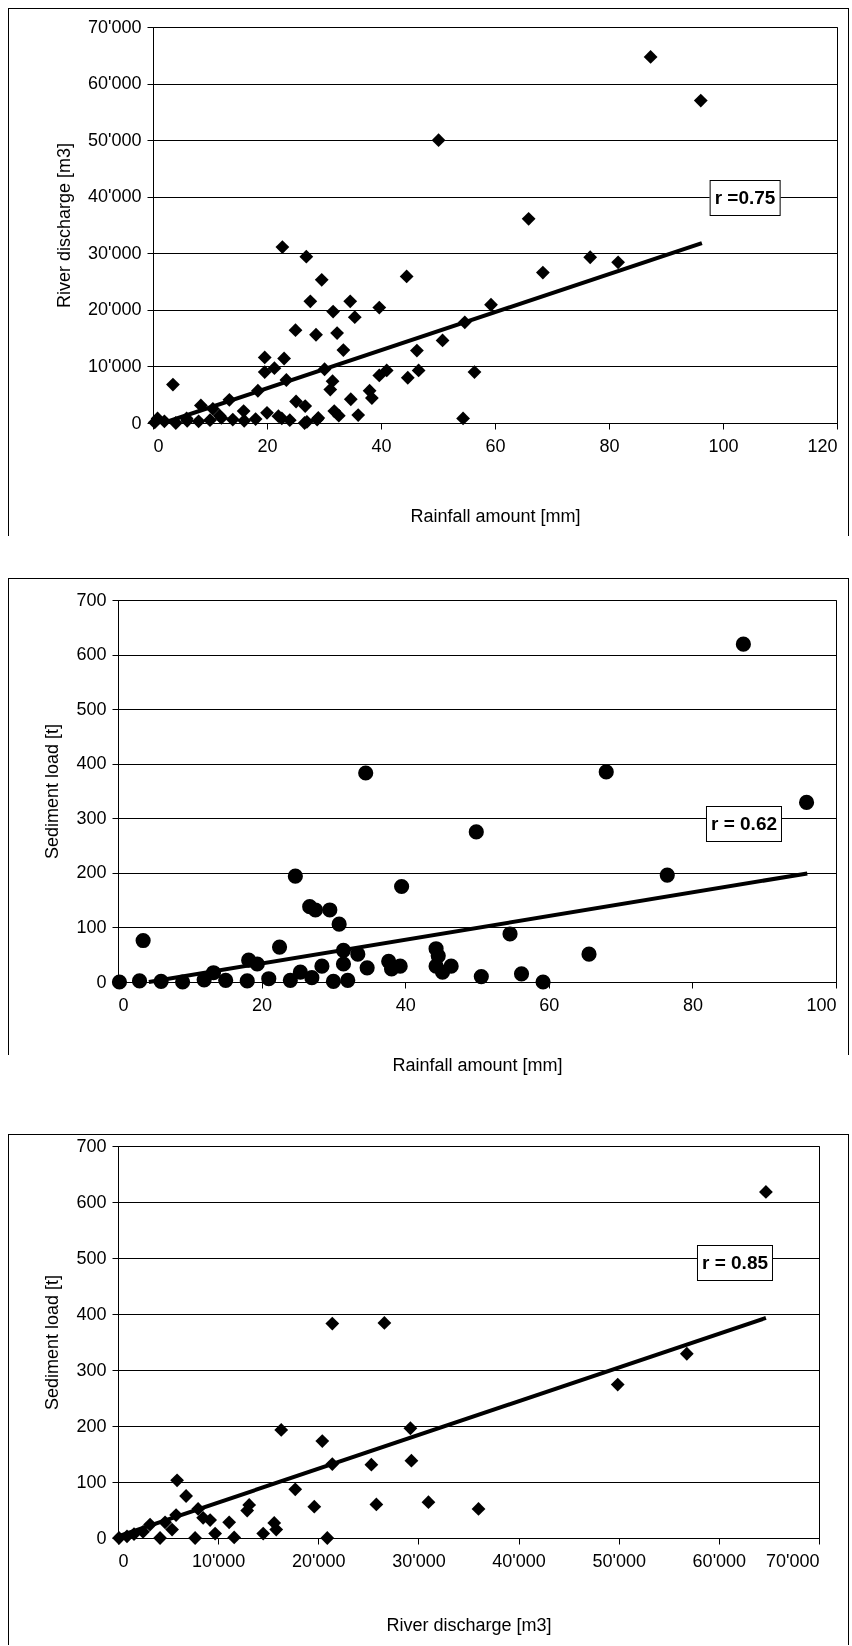 This screenshot has width=852, height=1646. What do you see at coordinates (115, 139) in the screenshot?
I see `y-tick-label: 50'000` at bounding box center [115, 139].